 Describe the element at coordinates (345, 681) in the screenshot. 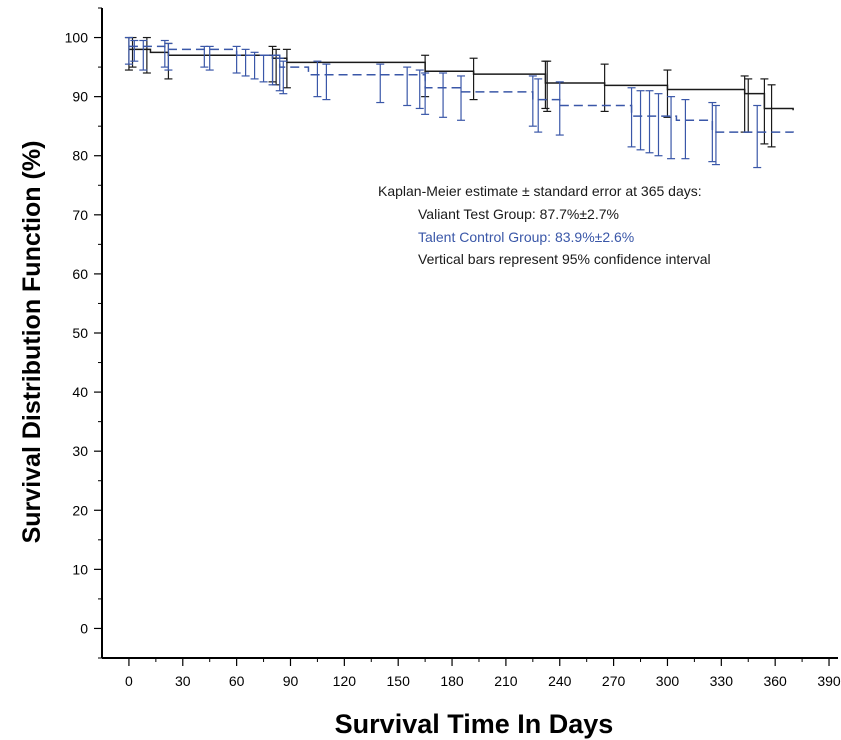

I see `x-tick-label: 120` at that location.